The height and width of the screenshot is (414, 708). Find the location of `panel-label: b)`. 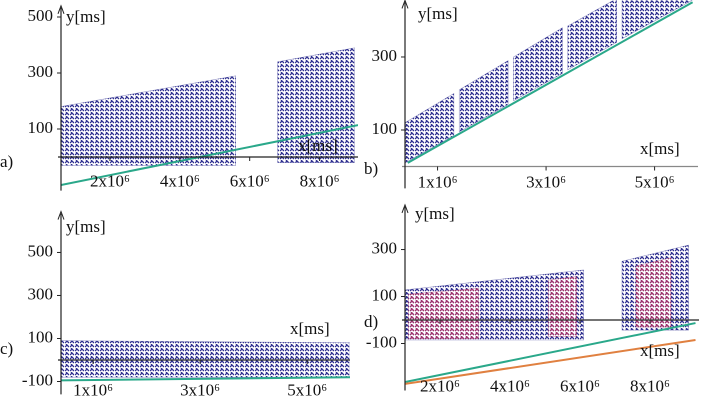

panel-label: b) is located at coordinates (371, 168).